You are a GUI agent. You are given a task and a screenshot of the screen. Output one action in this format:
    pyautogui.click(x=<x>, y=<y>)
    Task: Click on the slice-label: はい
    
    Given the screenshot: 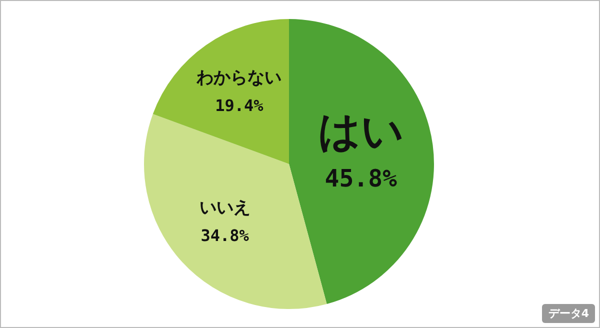 What is the action you would take?
    pyautogui.click(x=361, y=131)
    